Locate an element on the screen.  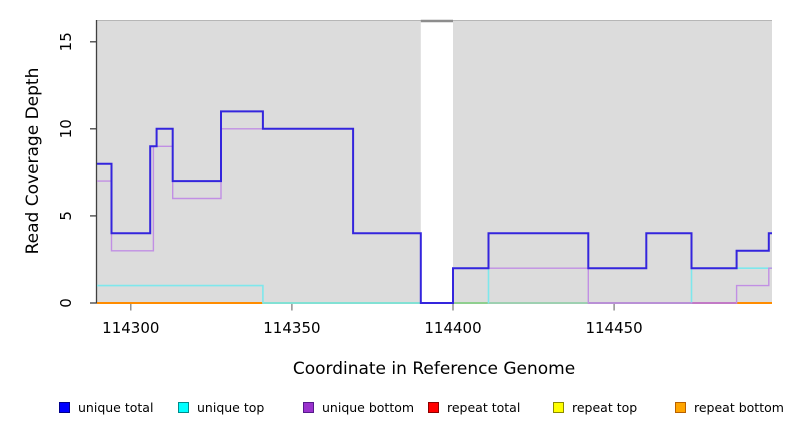
no-data-band is located at coordinates (436, 161).